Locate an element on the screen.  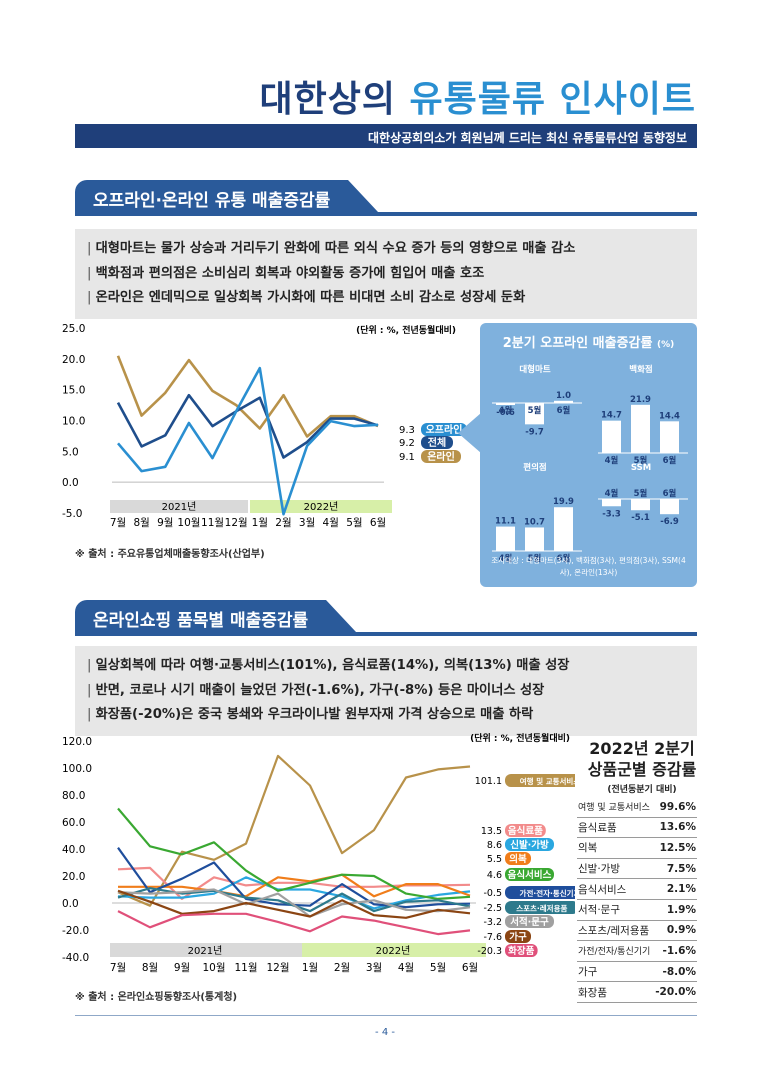
end-value: -20.3 is located at coordinates (489, 951).